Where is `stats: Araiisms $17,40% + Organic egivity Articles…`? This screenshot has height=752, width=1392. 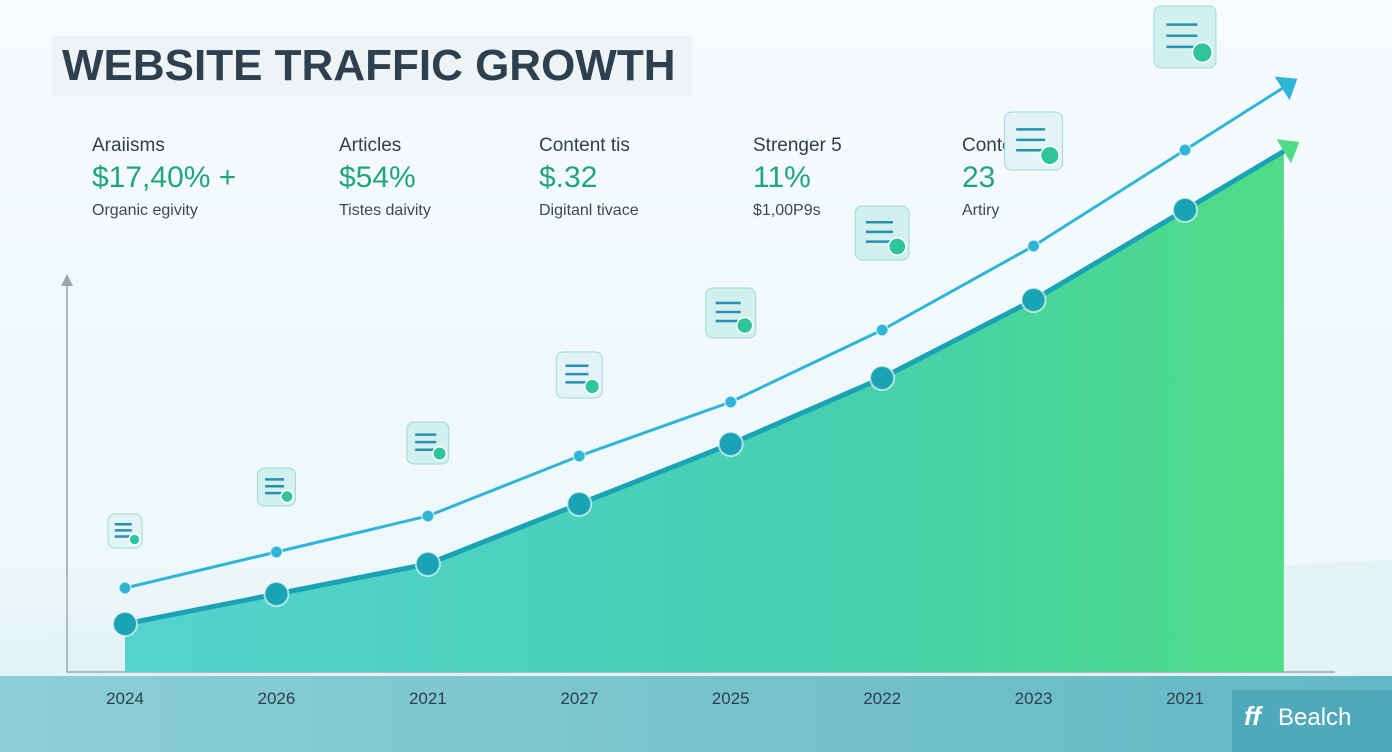
stats: Araiisms $17,40% + Organic egivity Articles… is located at coordinates (560, 177).